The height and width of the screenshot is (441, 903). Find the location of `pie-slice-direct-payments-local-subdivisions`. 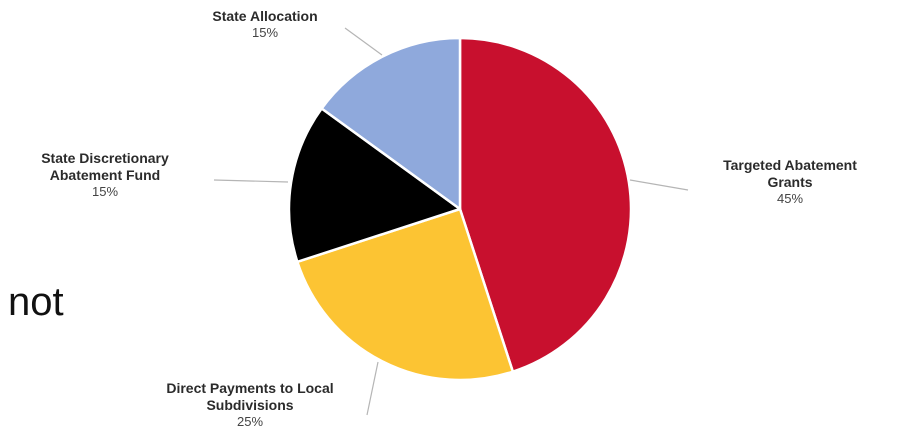

pie-slice-direct-payments-local-subdivisions is located at coordinates (405, 294).